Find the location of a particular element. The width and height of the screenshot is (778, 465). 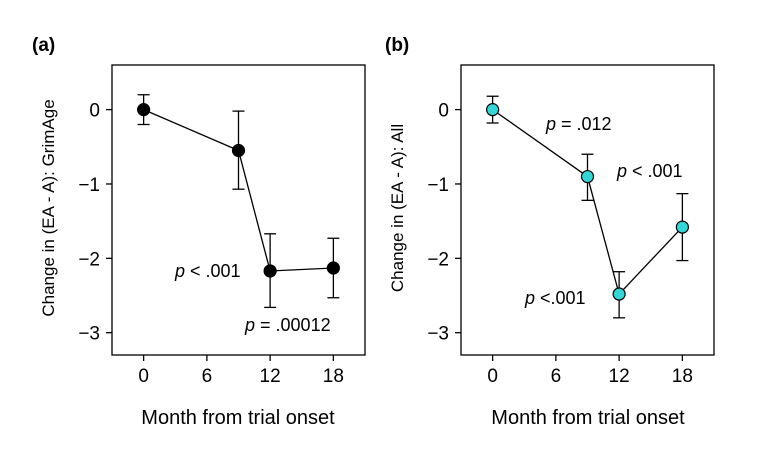

panel-b-ylabel: Change in (EA - A): All is located at coordinates (397, 208).